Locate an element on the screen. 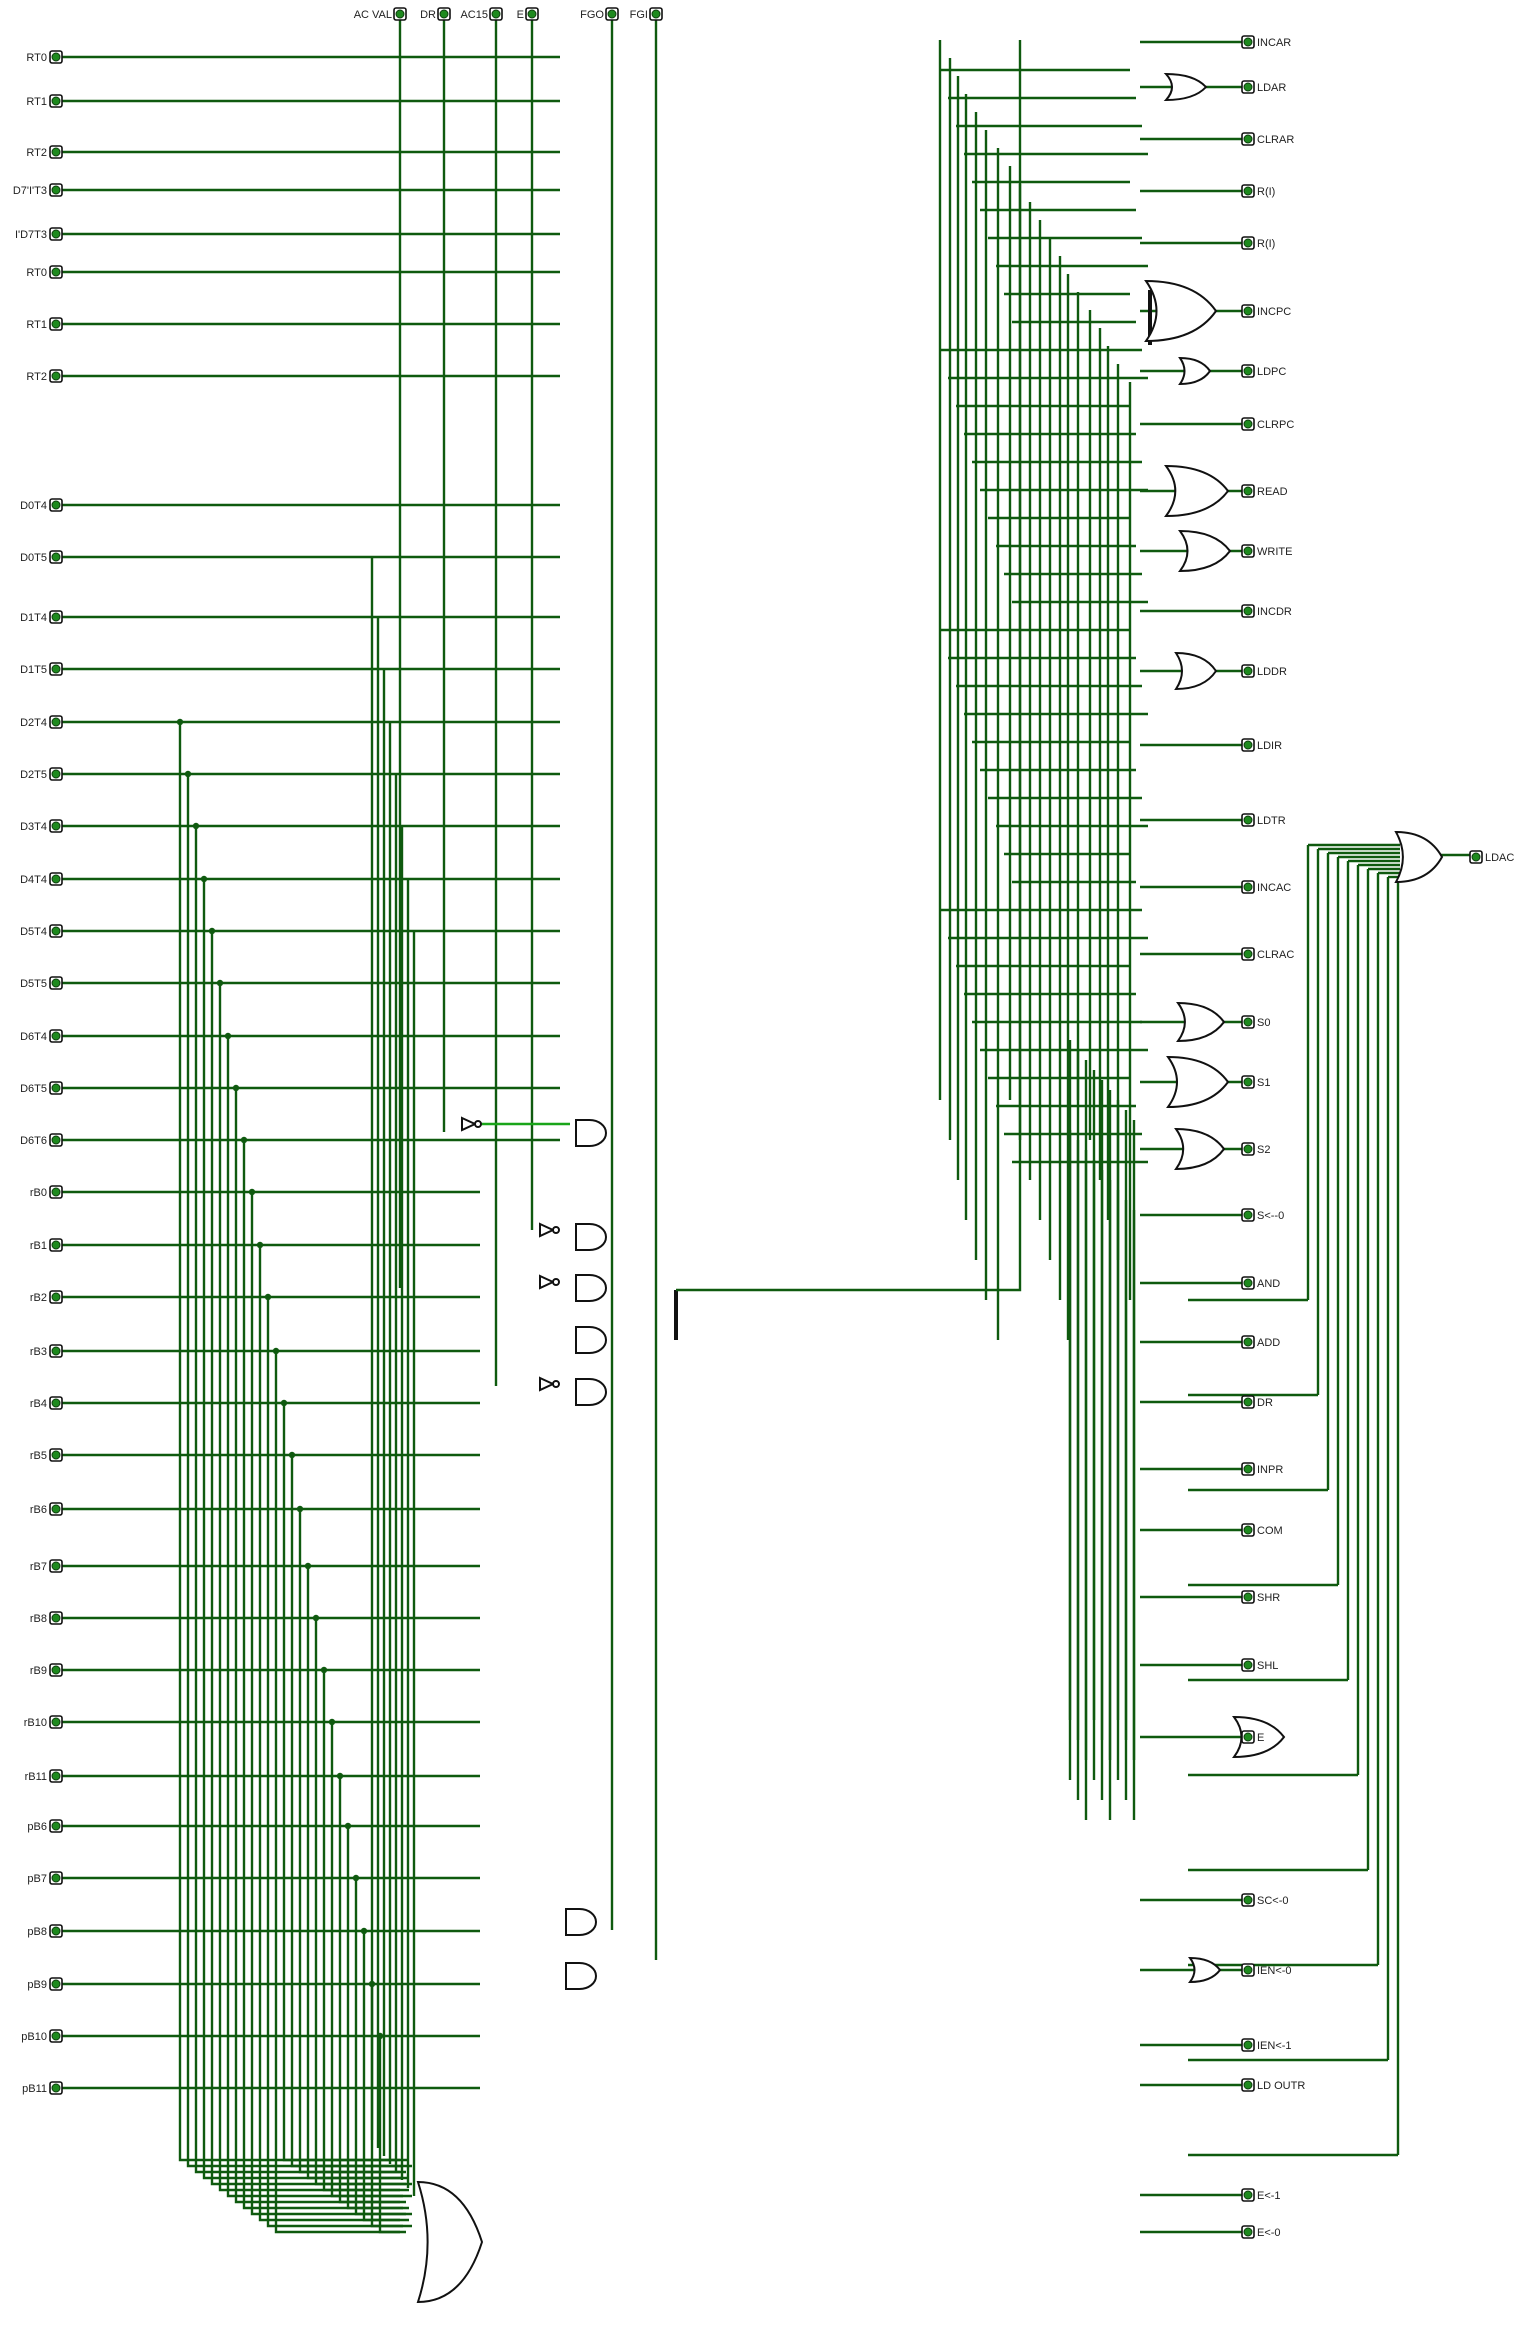 The width and height of the screenshot is (1522, 2338). left-input-pin-rb8: rB8 is located at coordinates (46, 1618).